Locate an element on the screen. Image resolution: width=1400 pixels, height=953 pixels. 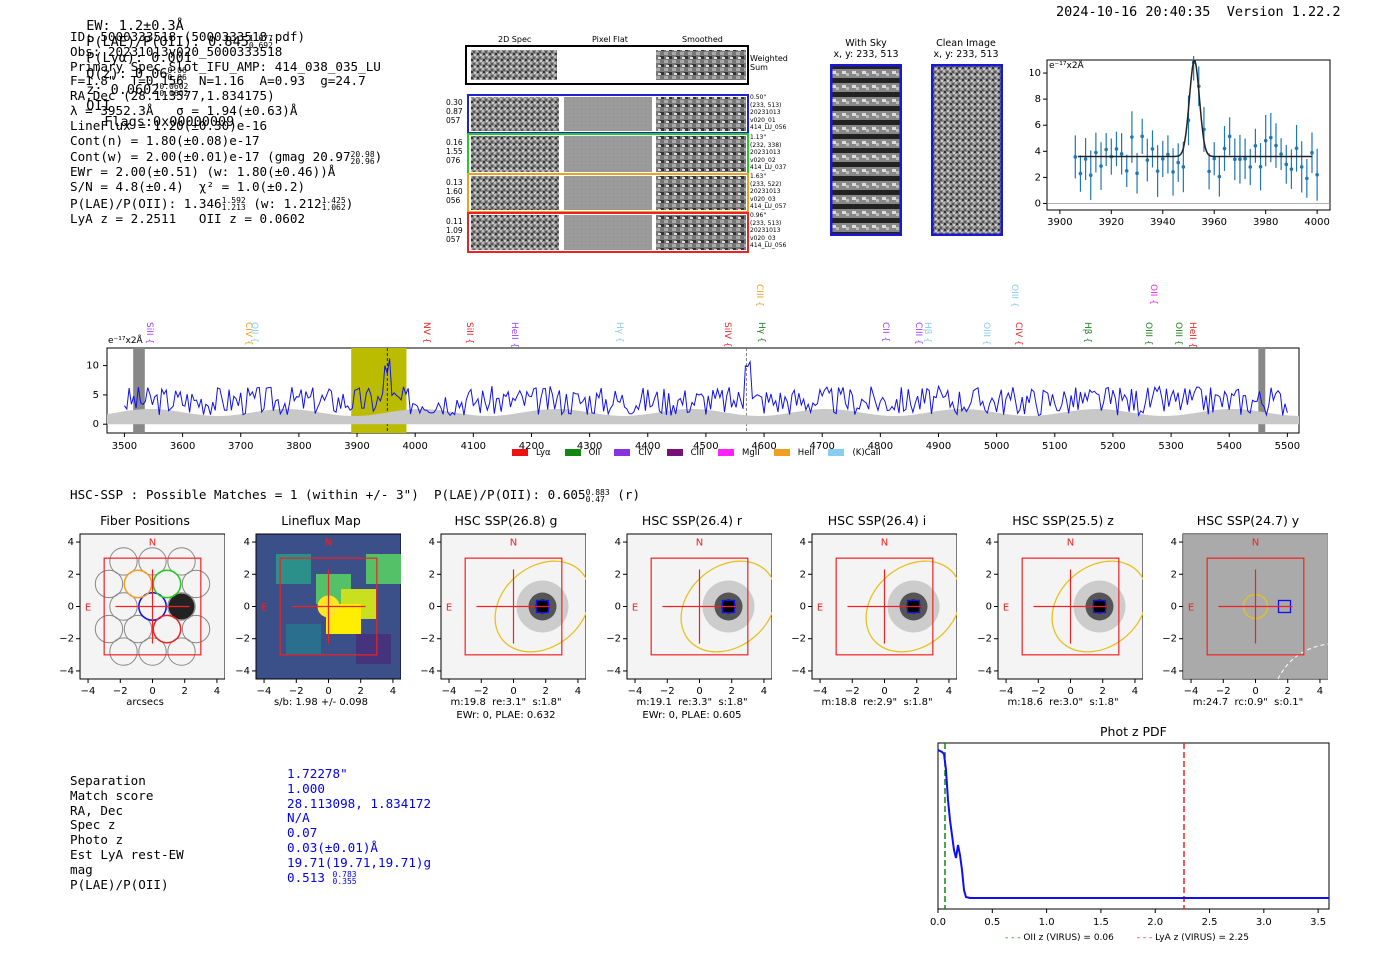
withsky-image is located at coordinates (866, 150).